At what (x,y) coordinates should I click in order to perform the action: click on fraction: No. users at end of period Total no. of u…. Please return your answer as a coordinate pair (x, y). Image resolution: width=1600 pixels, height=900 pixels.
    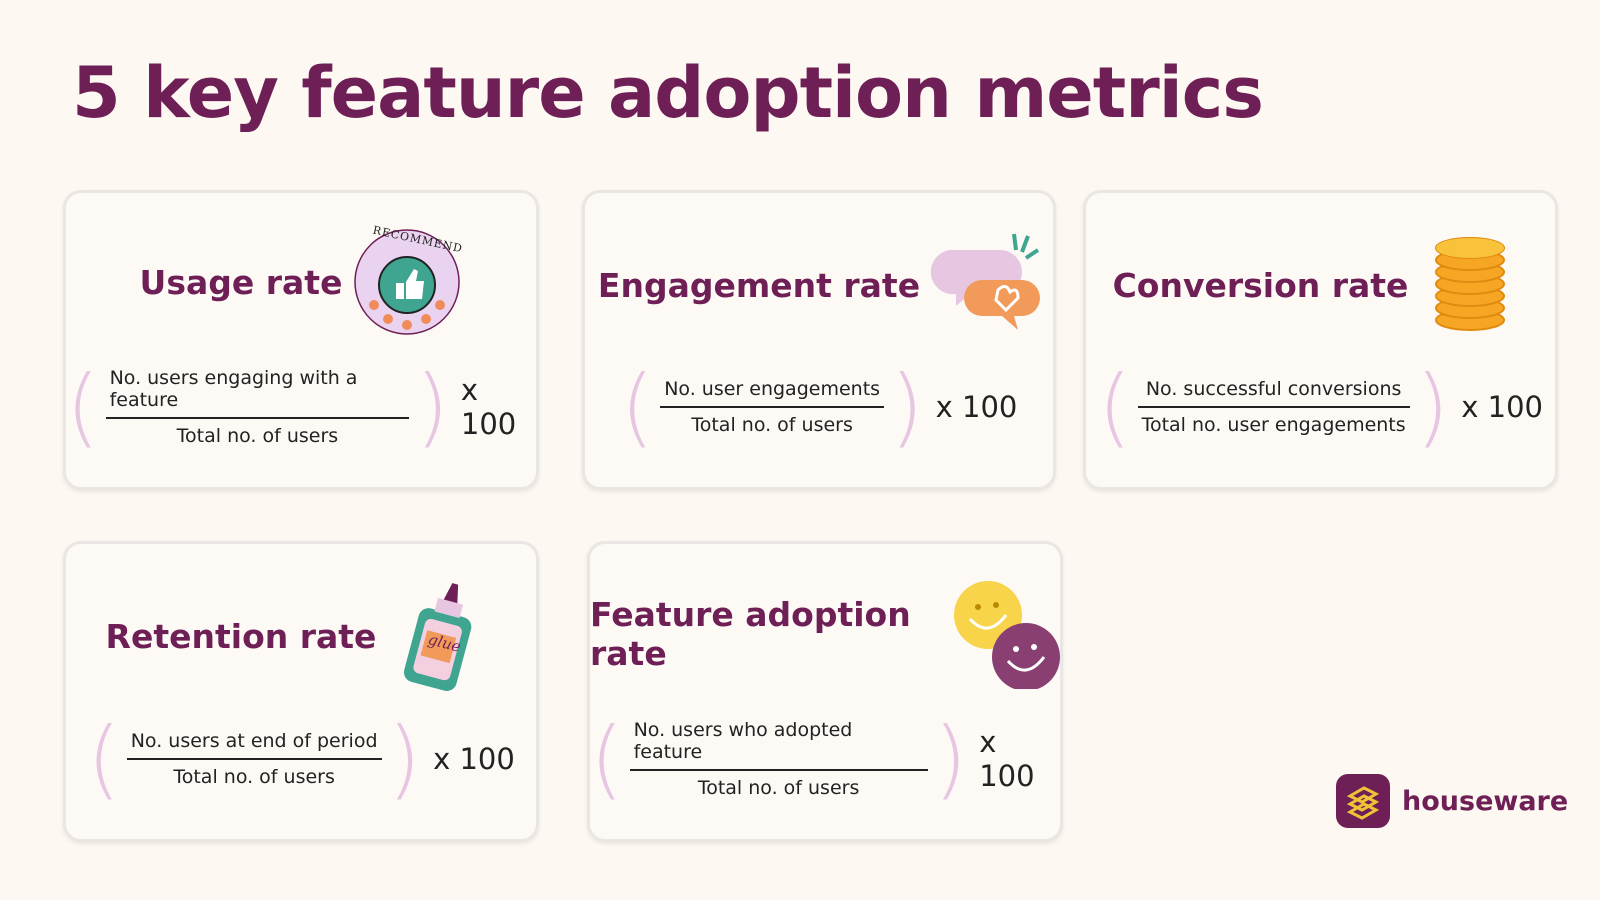
    Looking at the image, I should click on (254, 759).